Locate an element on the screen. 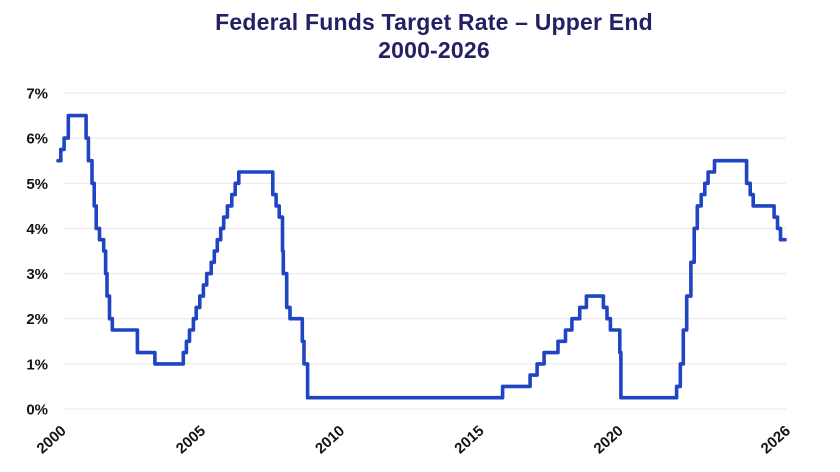  y-tick-label: 7% is located at coordinates (37, 94).